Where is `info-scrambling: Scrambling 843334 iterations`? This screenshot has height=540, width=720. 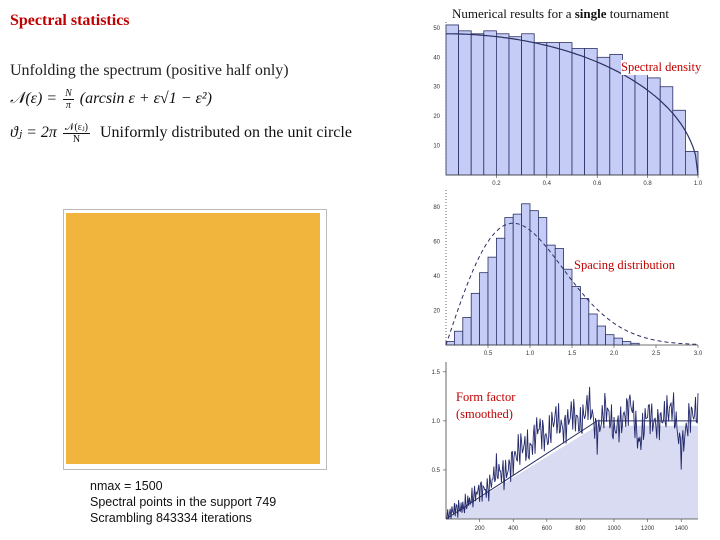
info-scrambling: Scrambling 843334 iterations is located at coordinates (171, 518).